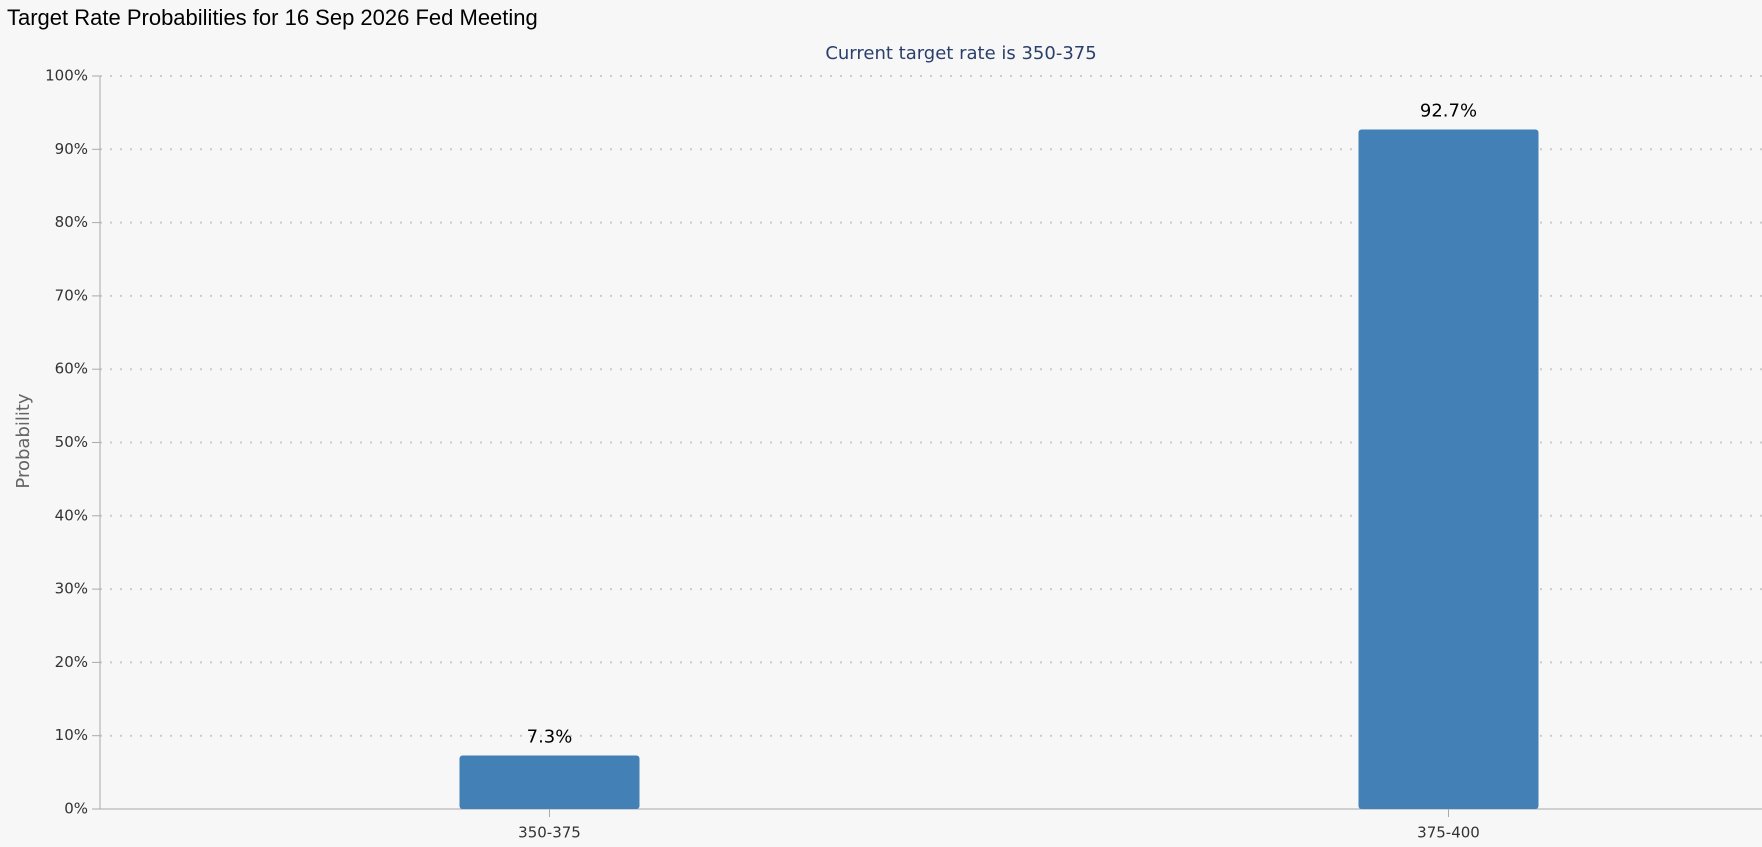 Image resolution: width=1762 pixels, height=847 pixels. What do you see at coordinates (66, 76) in the screenshot?
I see `y-tick-label: 100%` at bounding box center [66, 76].